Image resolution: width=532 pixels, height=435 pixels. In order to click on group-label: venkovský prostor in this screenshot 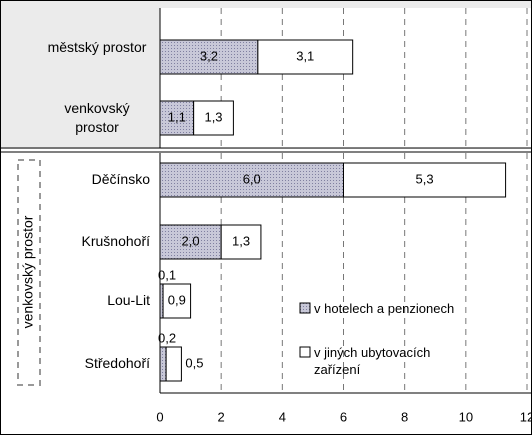, I will do `click(28, 271)`.